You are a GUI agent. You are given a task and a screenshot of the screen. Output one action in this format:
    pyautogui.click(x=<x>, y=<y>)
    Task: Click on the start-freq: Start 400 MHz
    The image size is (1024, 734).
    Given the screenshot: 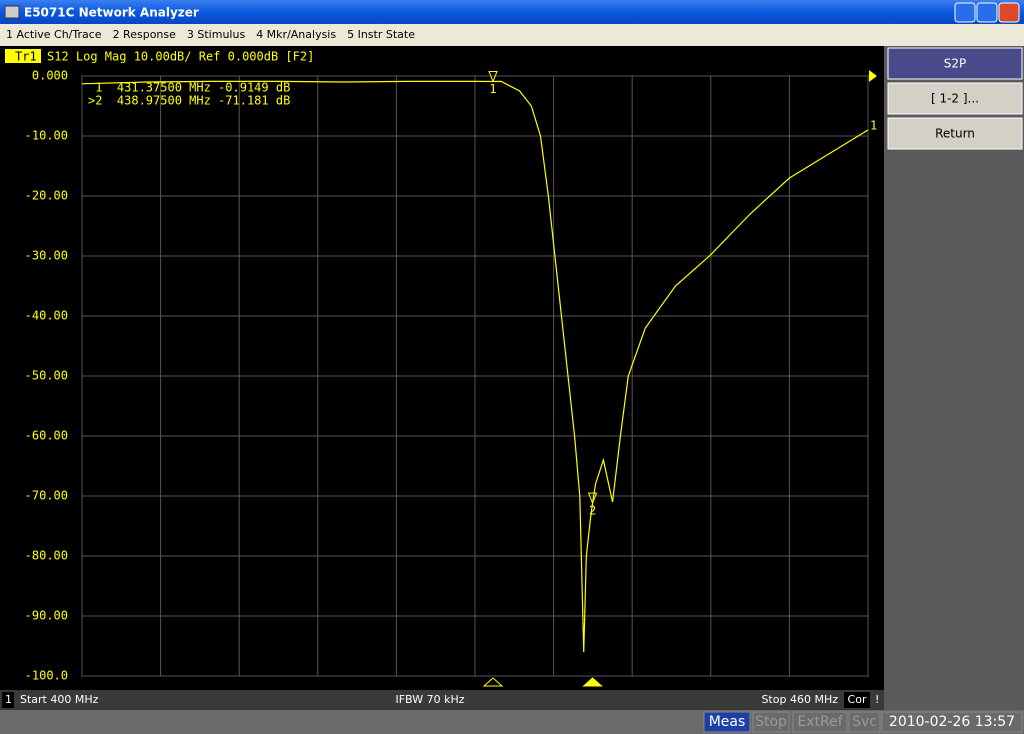 What is the action you would take?
    pyautogui.click(x=59, y=699)
    